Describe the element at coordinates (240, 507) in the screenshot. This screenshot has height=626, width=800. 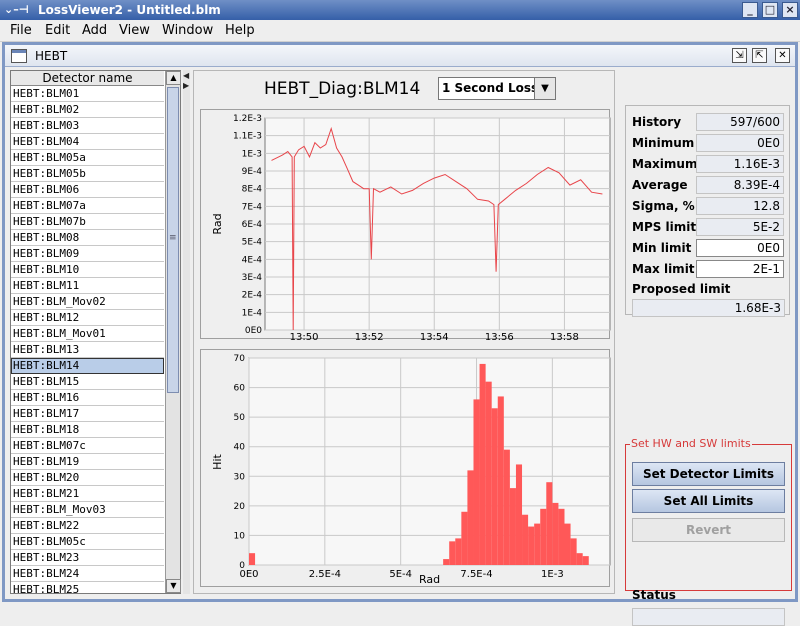
I see `y-tick-label: 20` at that location.